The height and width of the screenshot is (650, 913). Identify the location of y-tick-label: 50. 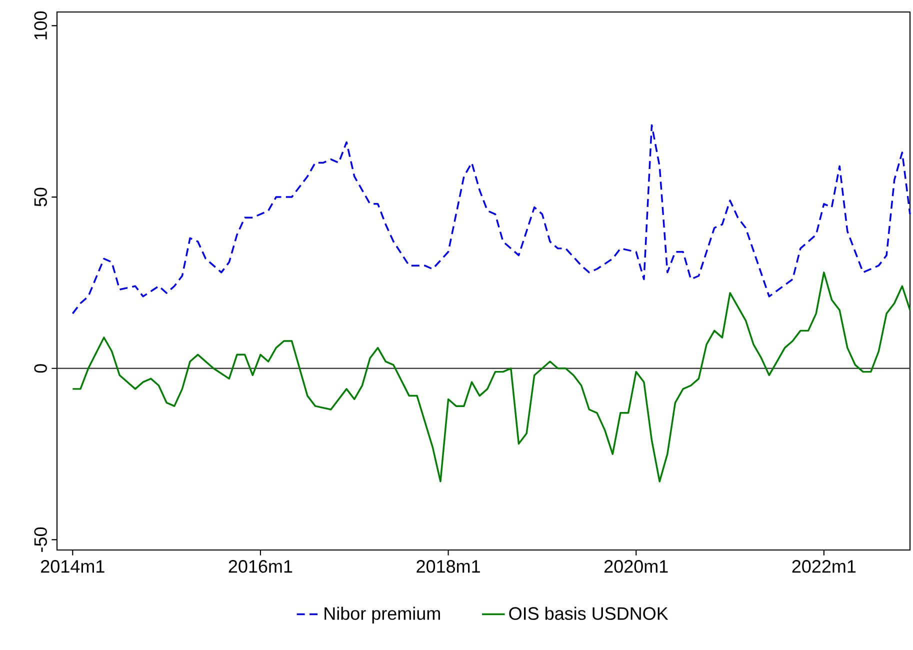
(40, 197).